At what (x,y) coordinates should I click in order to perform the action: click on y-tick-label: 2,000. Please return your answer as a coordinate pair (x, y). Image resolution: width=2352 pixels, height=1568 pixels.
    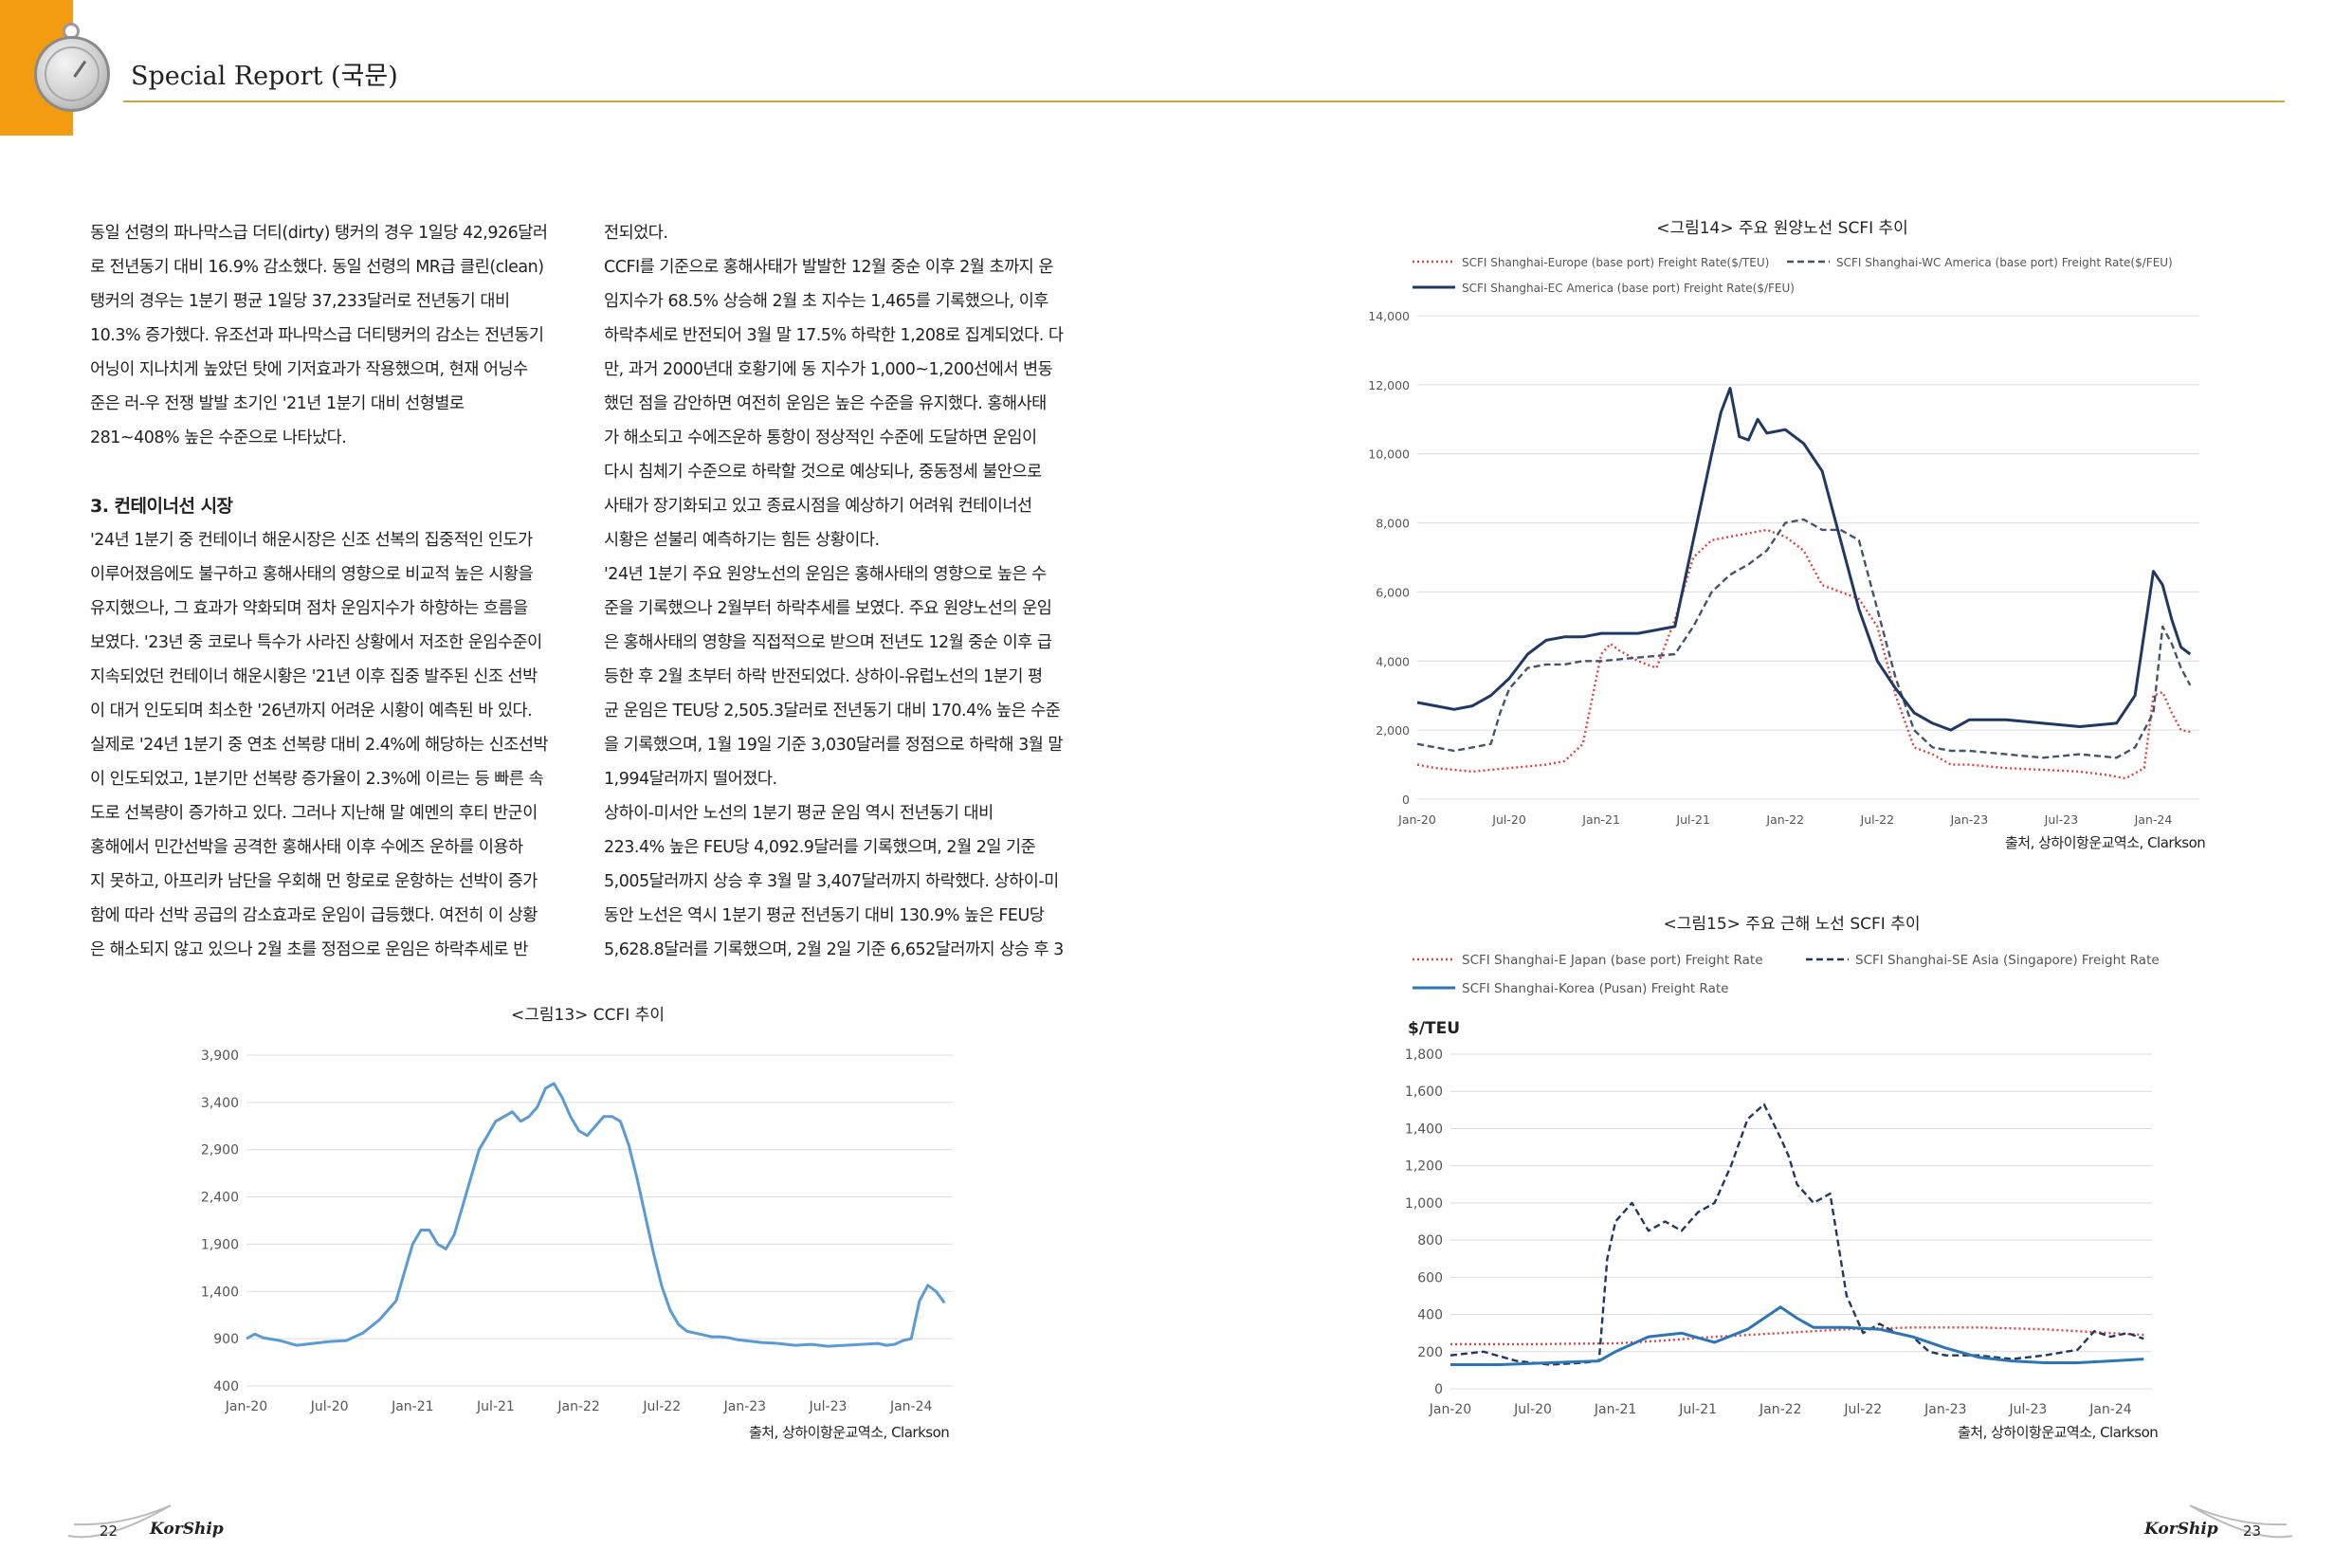
    Looking at the image, I should click on (1393, 730).